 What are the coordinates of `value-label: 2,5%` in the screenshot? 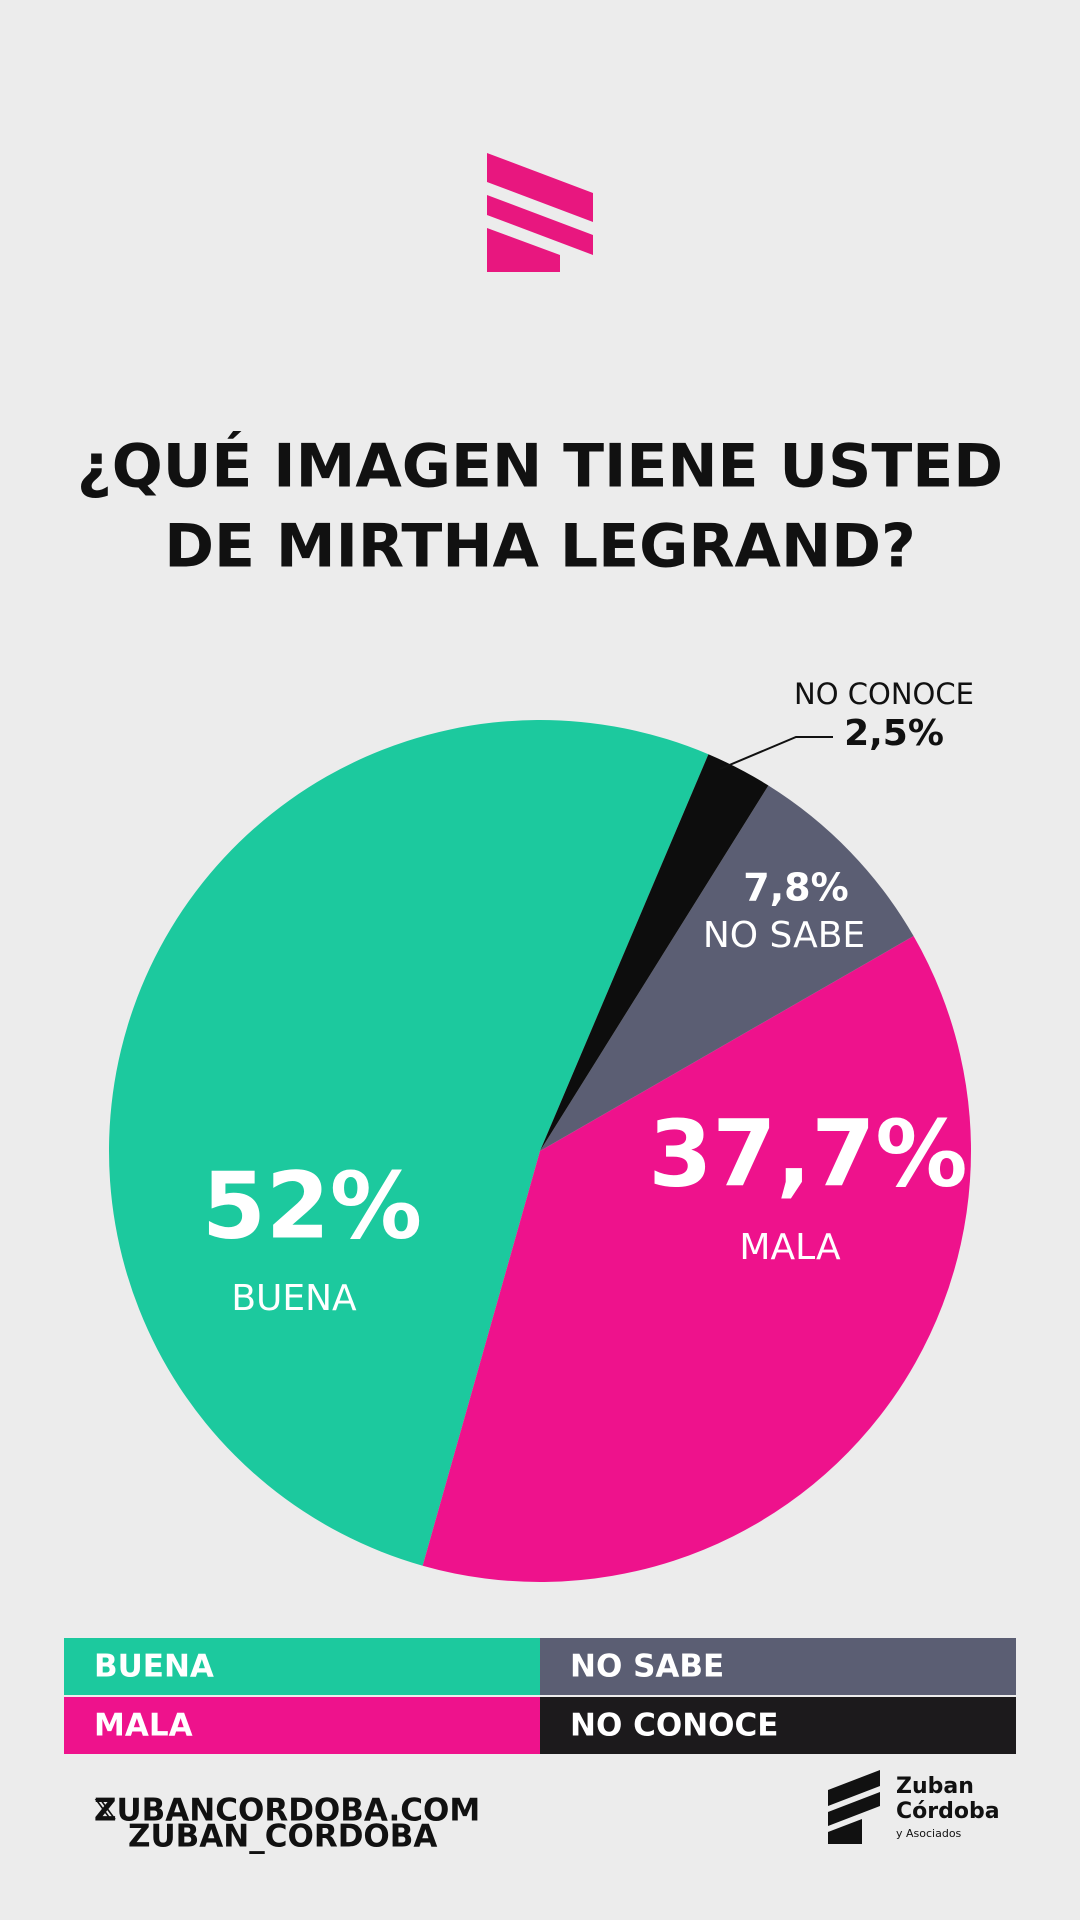 It's located at (894, 733).